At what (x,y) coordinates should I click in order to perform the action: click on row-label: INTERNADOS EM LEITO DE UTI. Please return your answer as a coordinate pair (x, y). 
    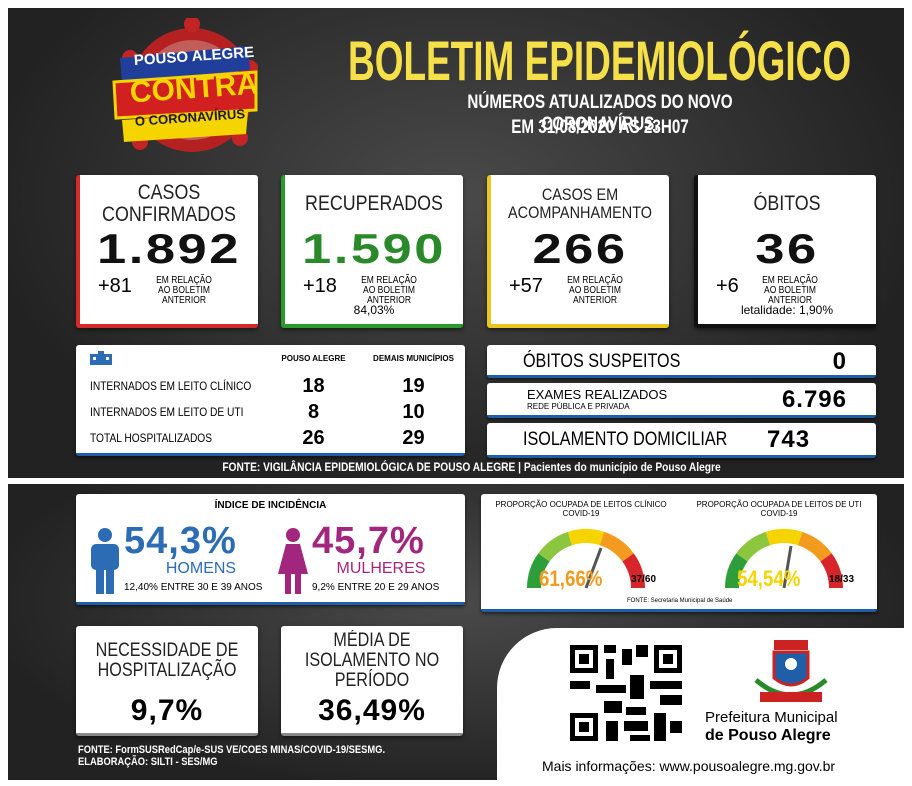
    Looking at the image, I should click on (167, 412).